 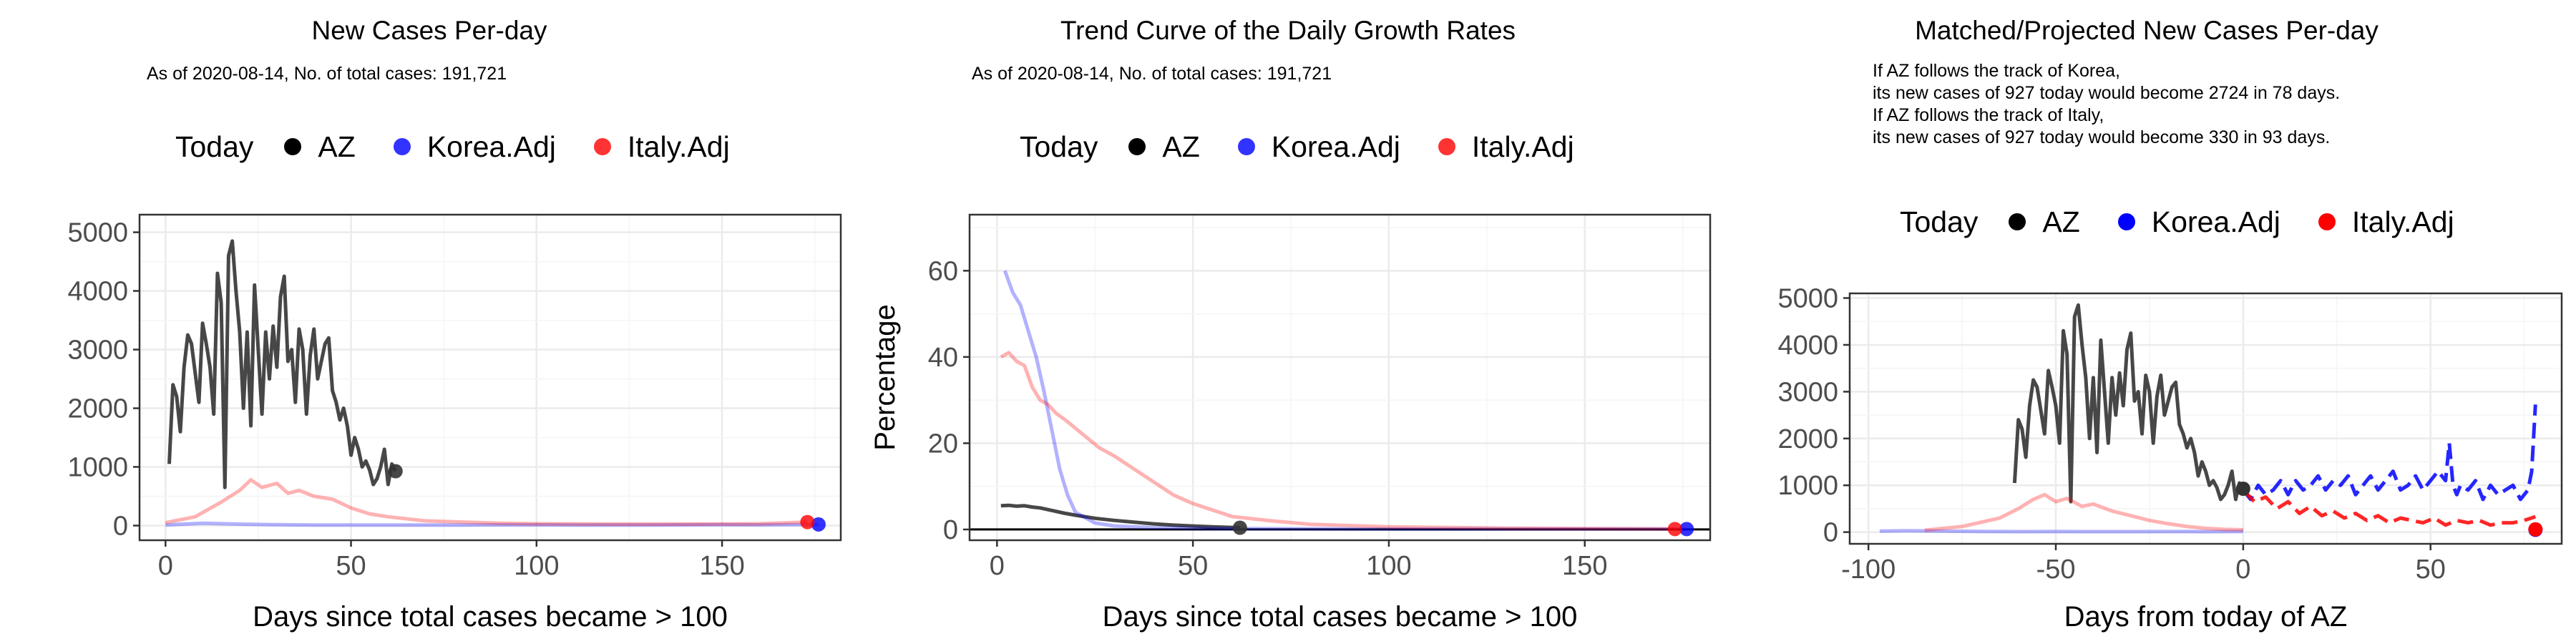 What do you see at coordinates (2056, 570) in the screenshot?
I see `x-tick-label: -50` at bounding box center [2056, 570].